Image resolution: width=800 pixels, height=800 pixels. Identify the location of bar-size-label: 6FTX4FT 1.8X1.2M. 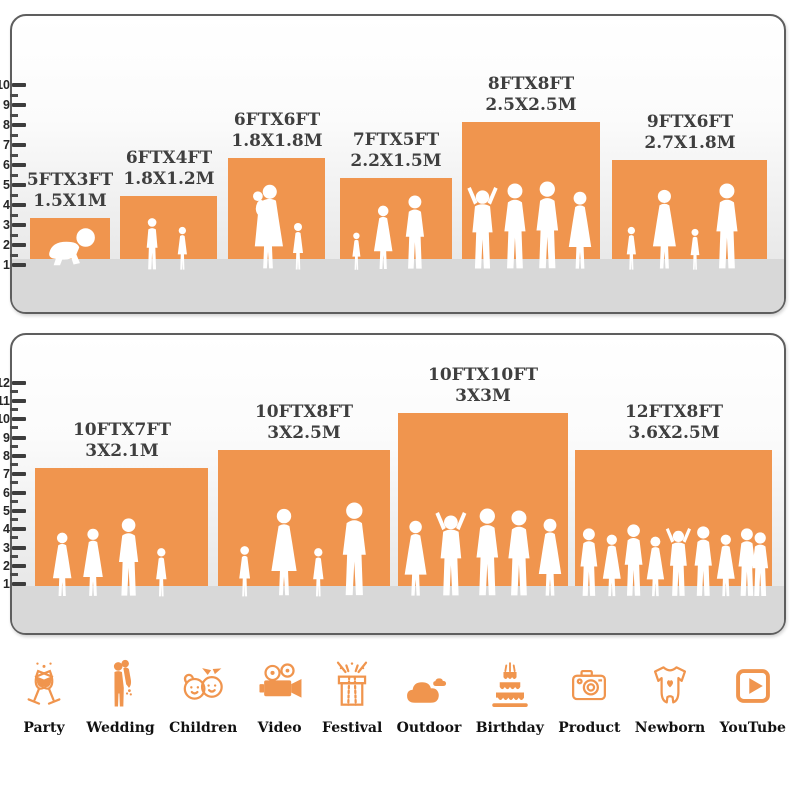
(168, 169).